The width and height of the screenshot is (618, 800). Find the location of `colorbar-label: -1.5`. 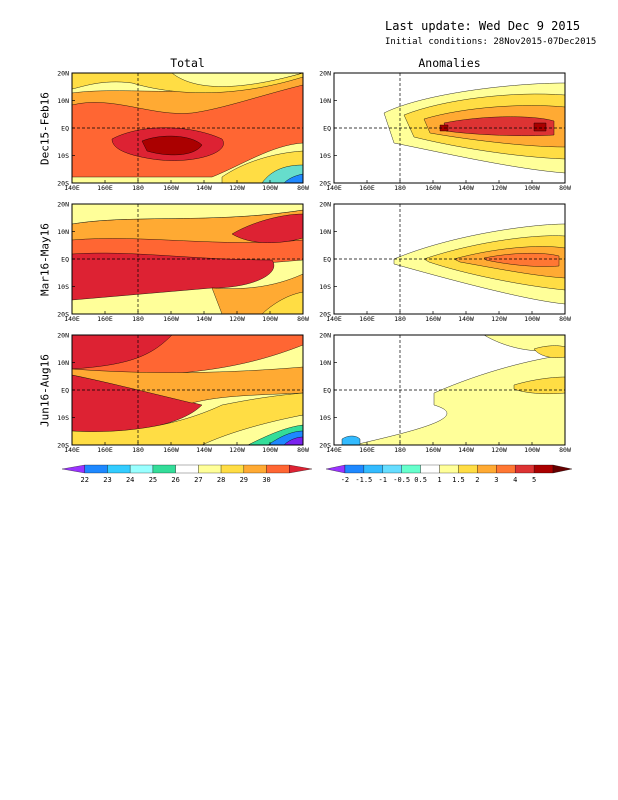

colorbar-label: -1.5 is located at coordinates (363, 480).